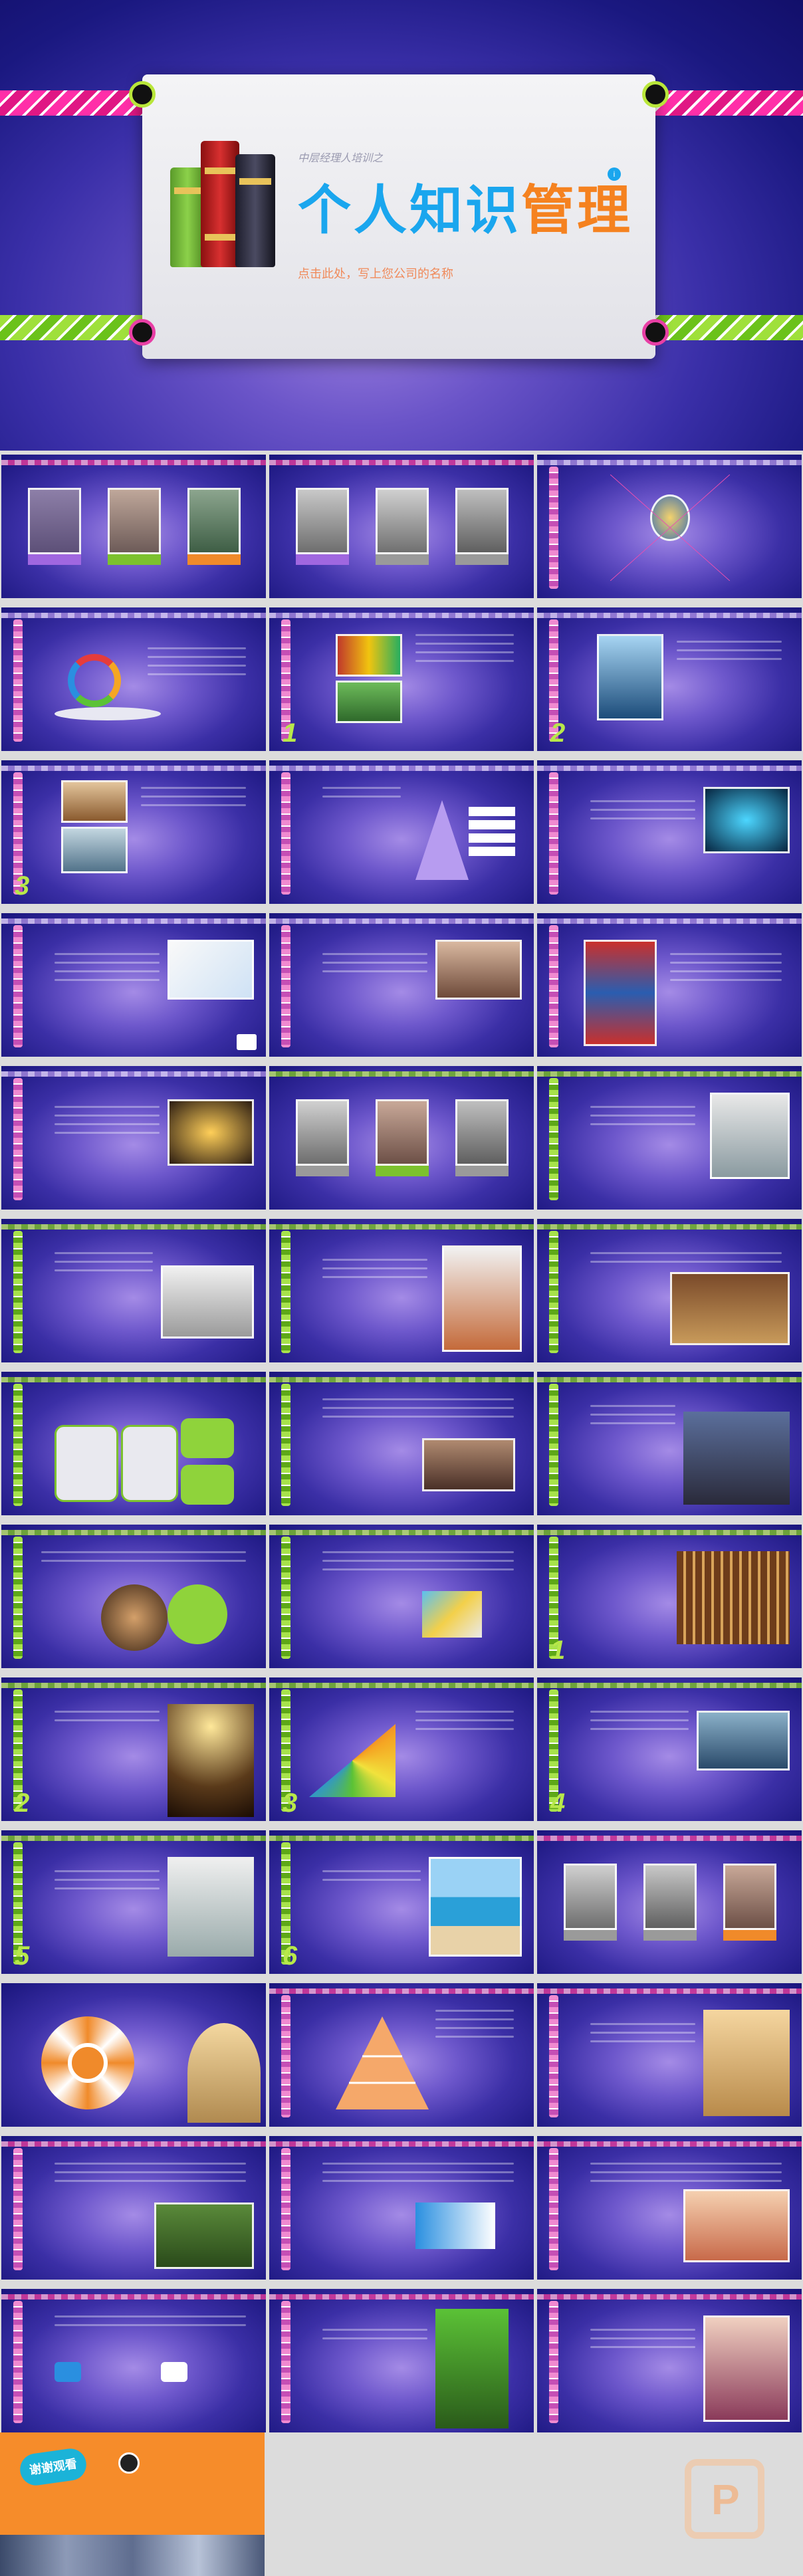  What do you see at coordinates (22, 1956) in the screenshot?
I see `section-number: 5` at bounding box center [22, 1956].